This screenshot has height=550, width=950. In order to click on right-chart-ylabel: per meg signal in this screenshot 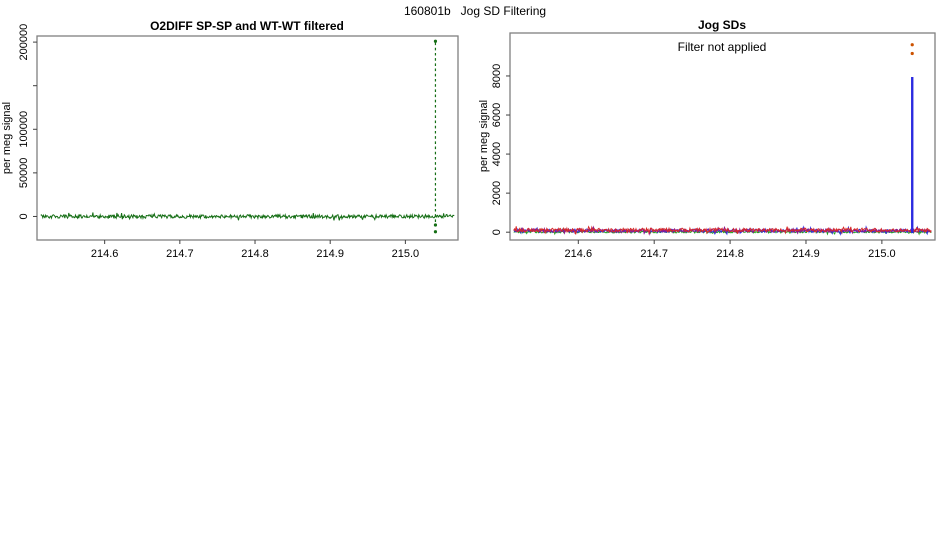, I will do `click(484, 136)`.